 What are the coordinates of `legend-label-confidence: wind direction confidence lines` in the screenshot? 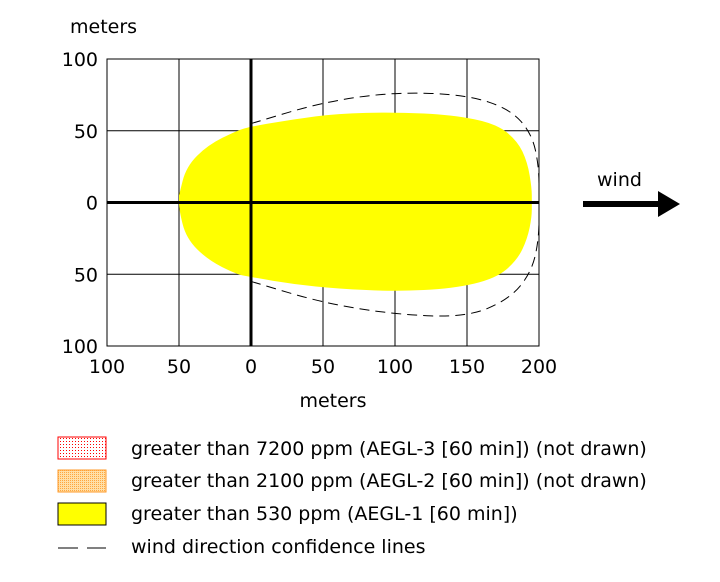 It's located at (278, 547).